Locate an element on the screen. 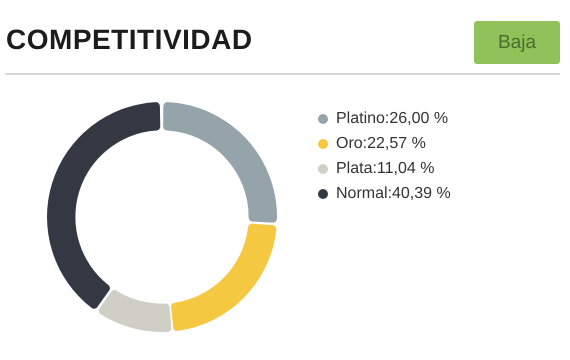 This screenshot has width=570, height=360. legend-label: Oro:22,57 % is located at coordinates (381, 143).